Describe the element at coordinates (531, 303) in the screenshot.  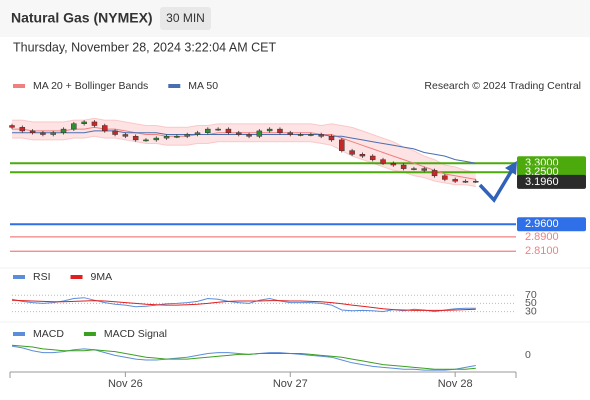
I see `y-tick-label: 50` at that location.